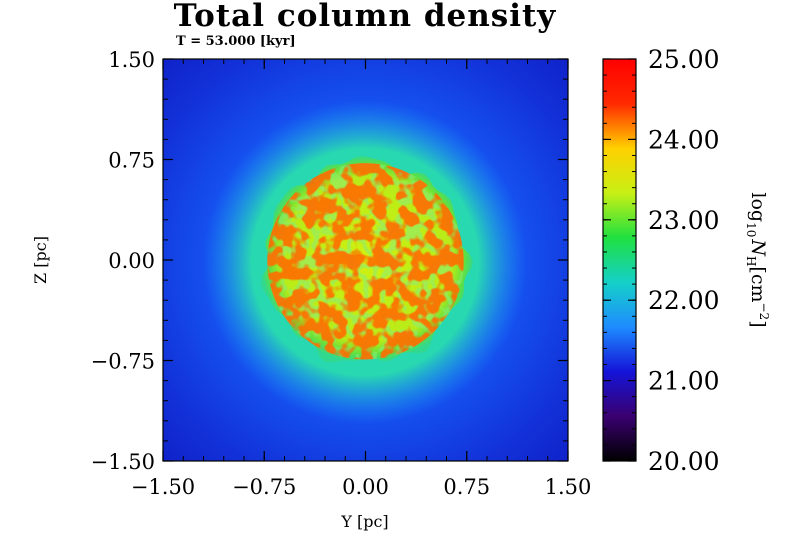 Image resolution: width=800 pixels, height=533 pixels. What do you see at coordinates (236, 41) in the screenshot?
I see `chart-subtitle: T = 53.000 [kyr]` at bounding box center [236, 41].